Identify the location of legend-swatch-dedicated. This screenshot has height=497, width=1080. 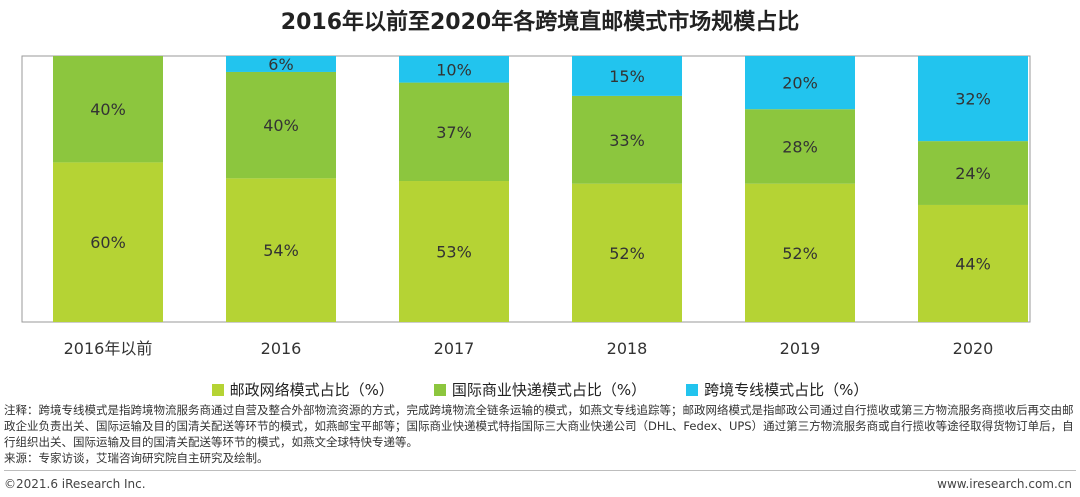
(692, 389).